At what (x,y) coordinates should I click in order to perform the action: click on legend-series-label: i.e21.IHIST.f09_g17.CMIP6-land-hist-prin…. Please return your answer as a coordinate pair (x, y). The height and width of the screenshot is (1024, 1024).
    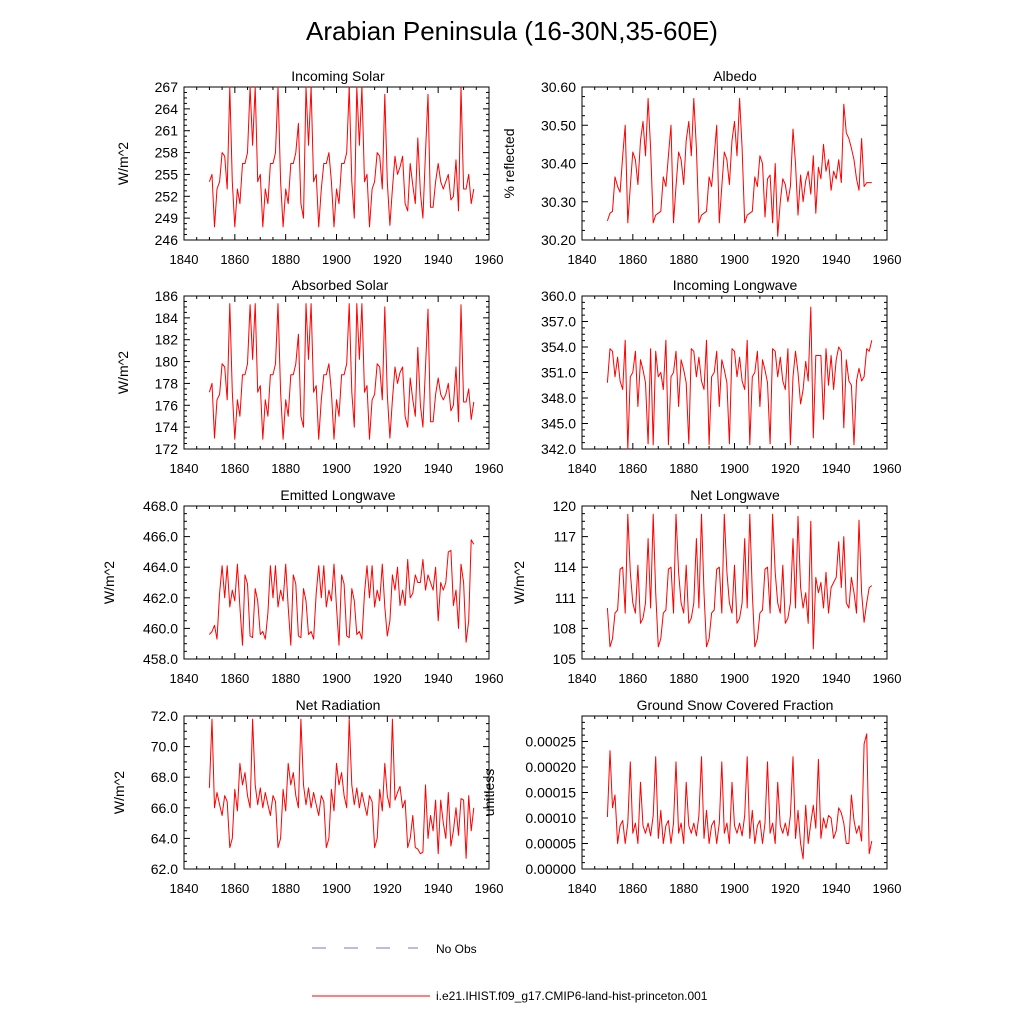
    Looking at the image, I should click on (572, 996).